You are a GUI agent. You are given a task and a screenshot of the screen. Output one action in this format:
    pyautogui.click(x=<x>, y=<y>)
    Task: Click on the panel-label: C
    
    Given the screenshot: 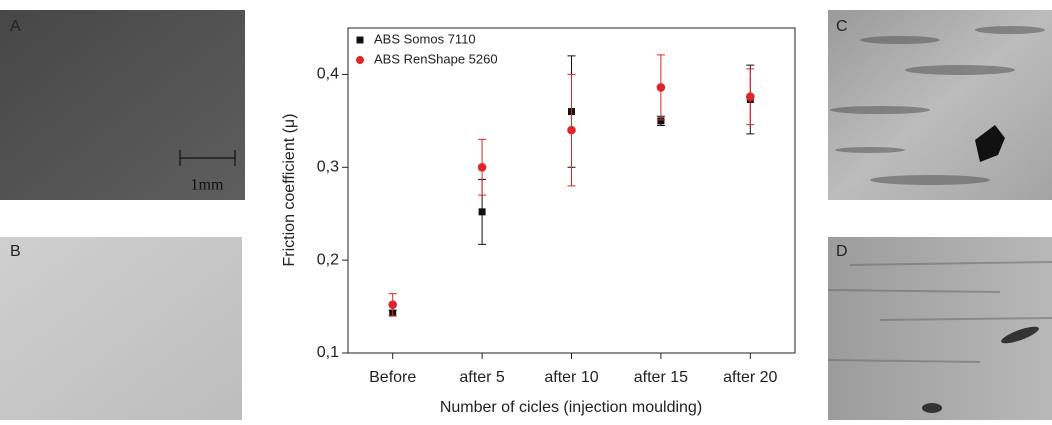 What is the action you would take?
    pyautogui.click(x=842, y=26)
    